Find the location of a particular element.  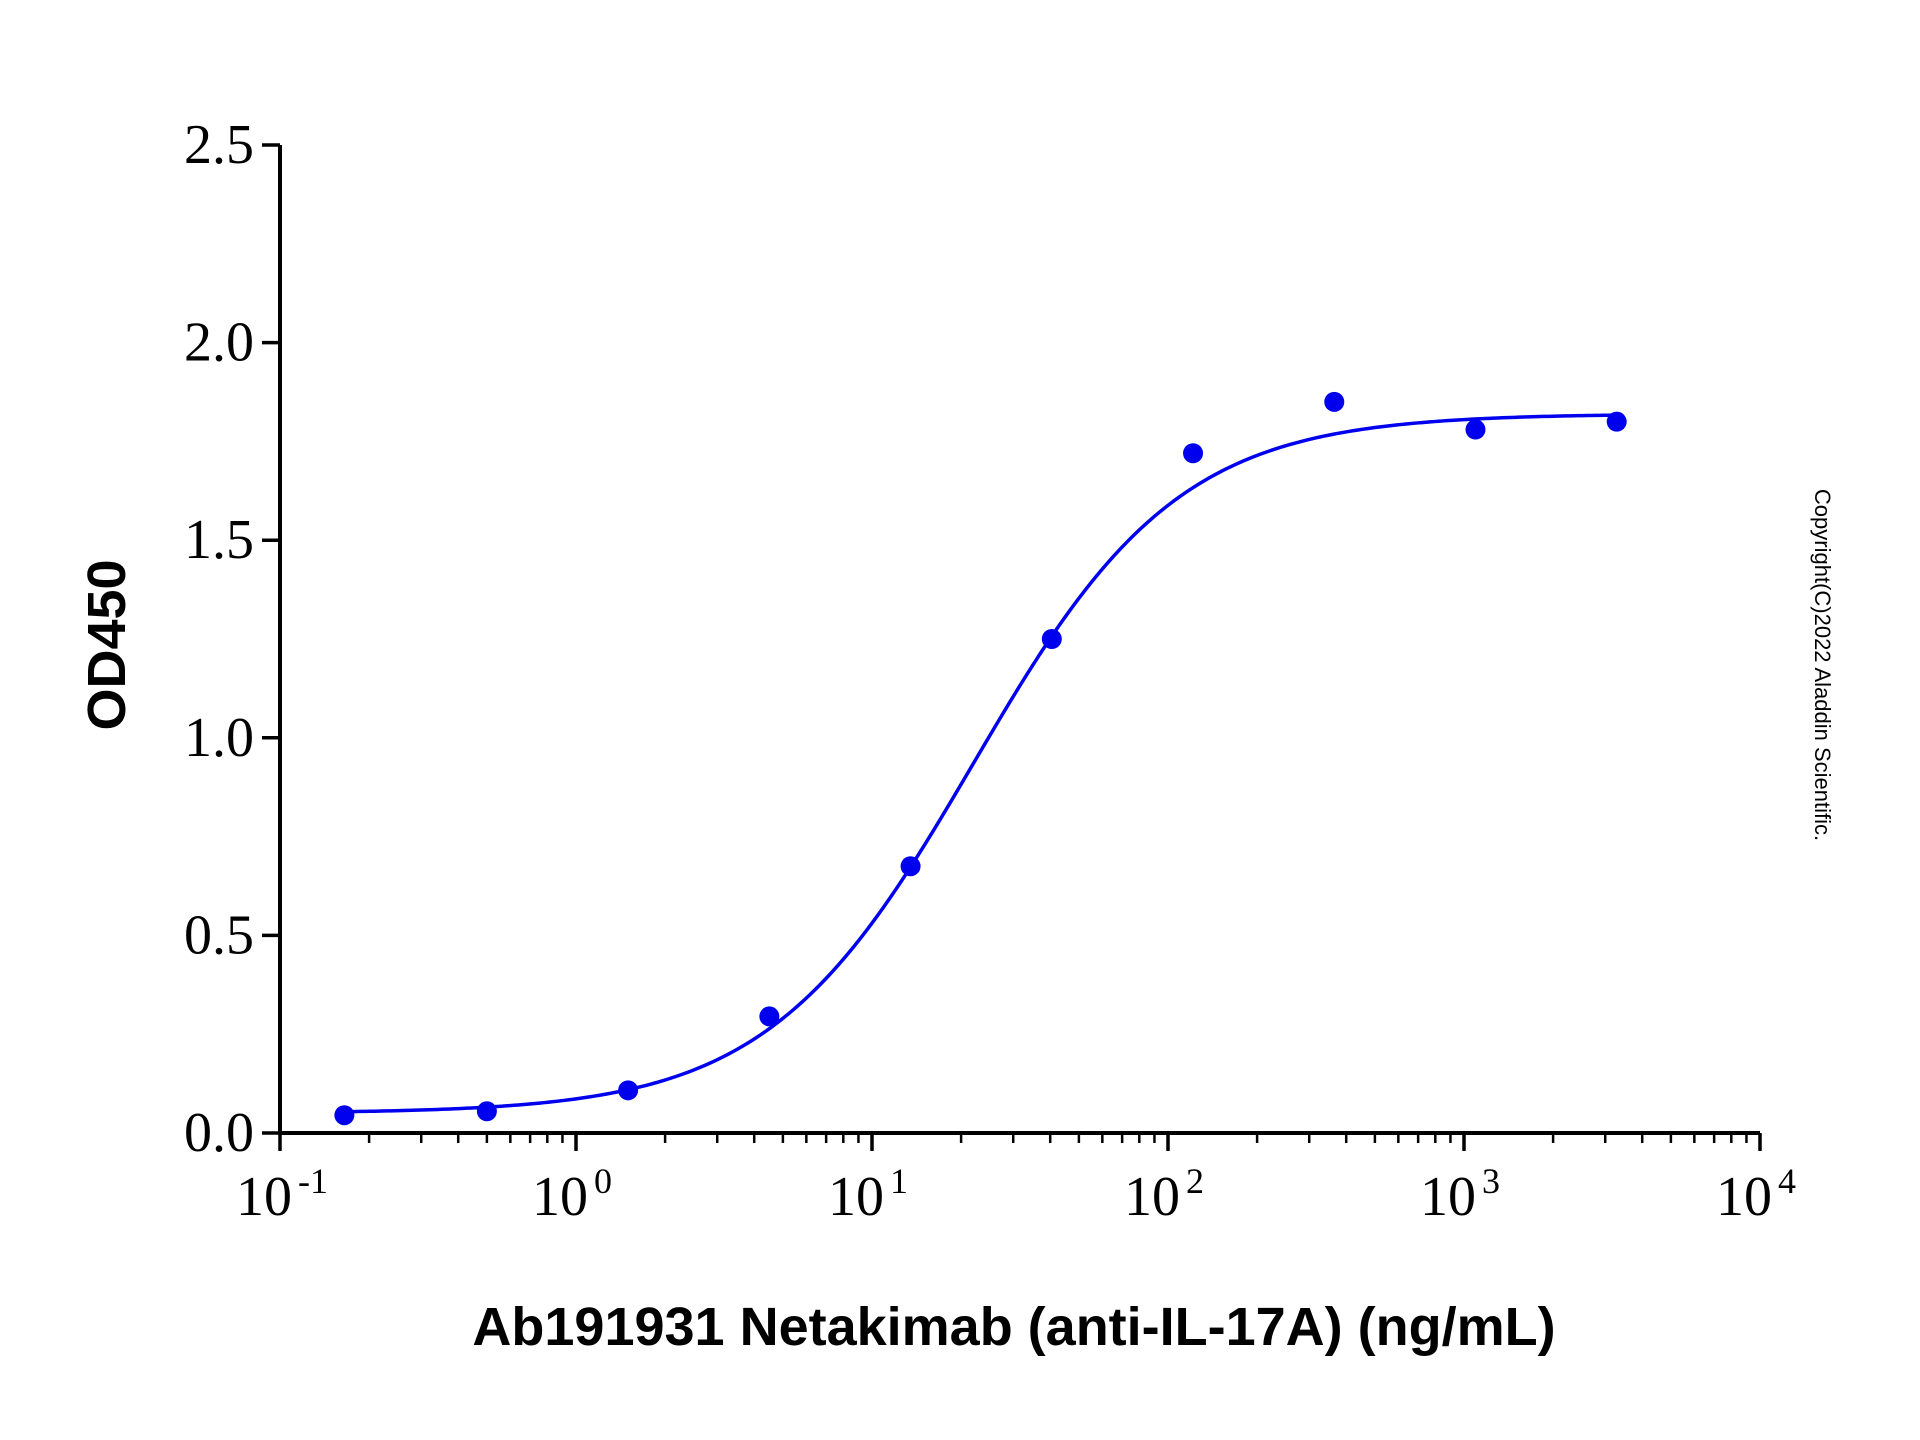

copyright-notice: Copyright(C)2022 Aladdin Scientific. is located at coordinates (1822, 665).